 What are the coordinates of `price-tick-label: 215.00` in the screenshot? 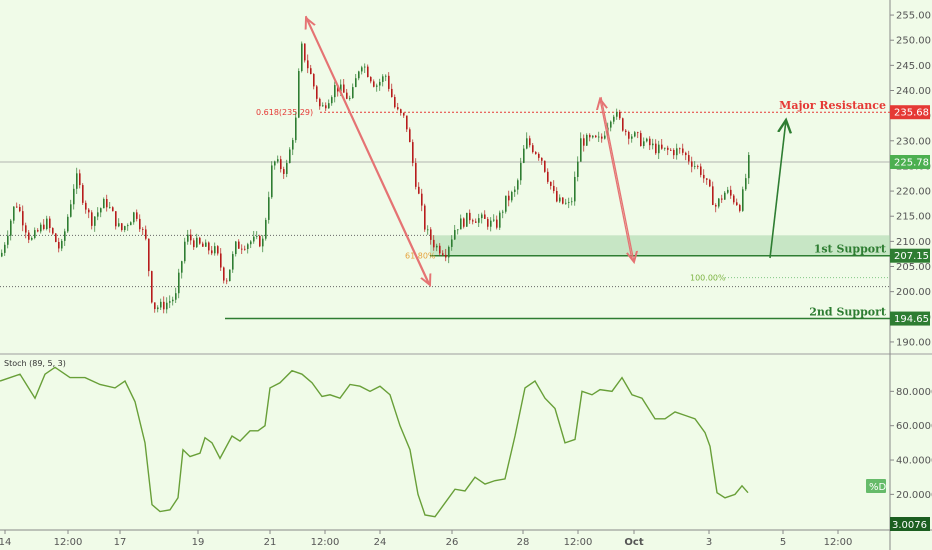 It's located at (913, 217).